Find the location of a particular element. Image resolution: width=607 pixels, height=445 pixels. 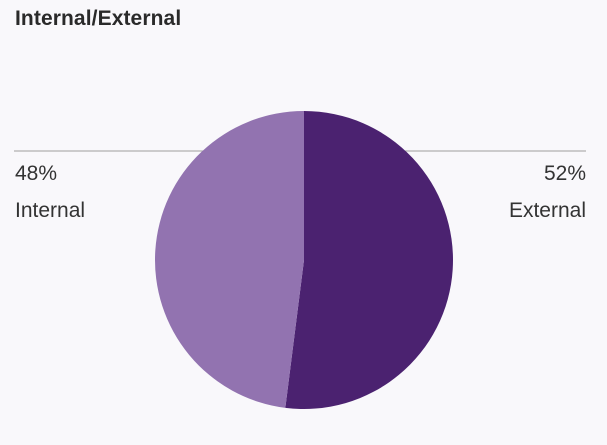

internal-name: Internal is located at coordinates (50, 210).